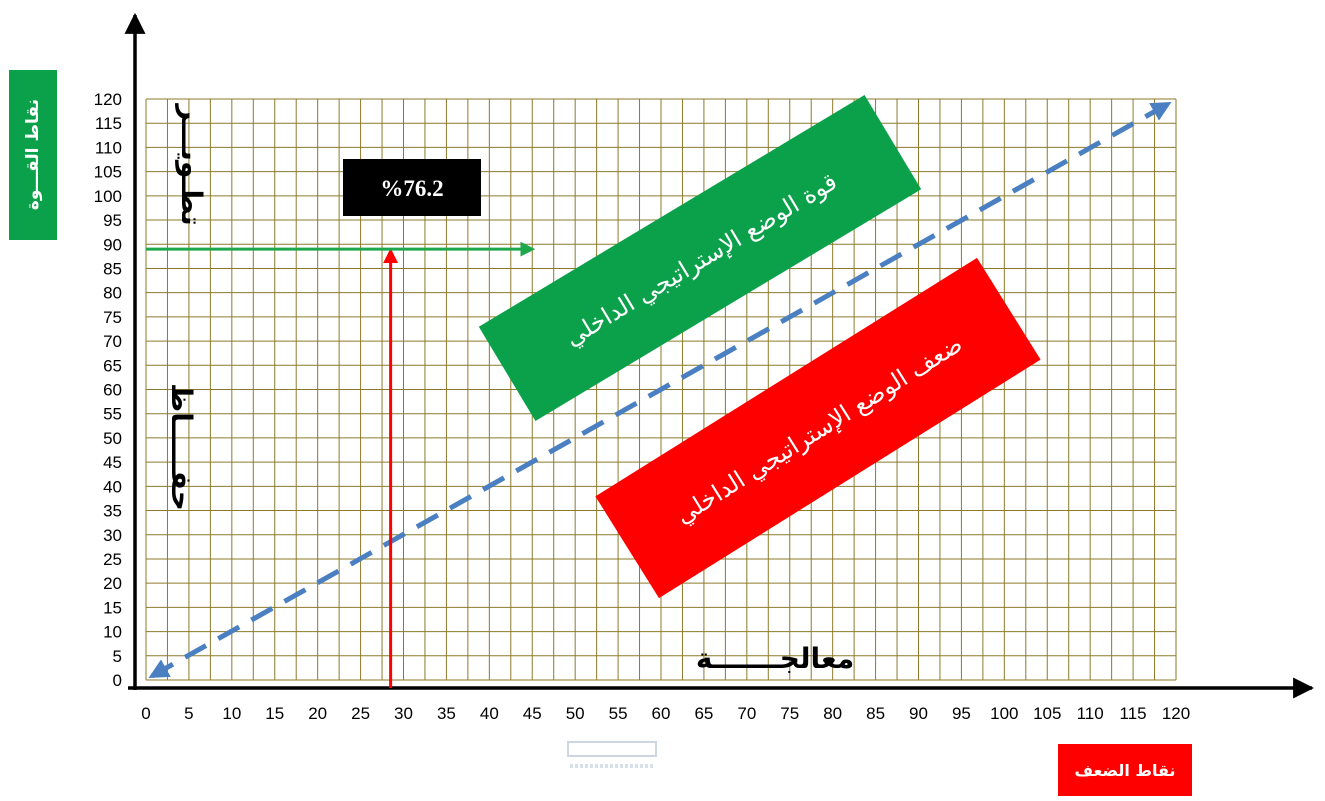 Image resolution: width=1325 pixels, height=801 pixels. I want to click on x-axis-title: نقاط الضعف, so click(1125, 770).